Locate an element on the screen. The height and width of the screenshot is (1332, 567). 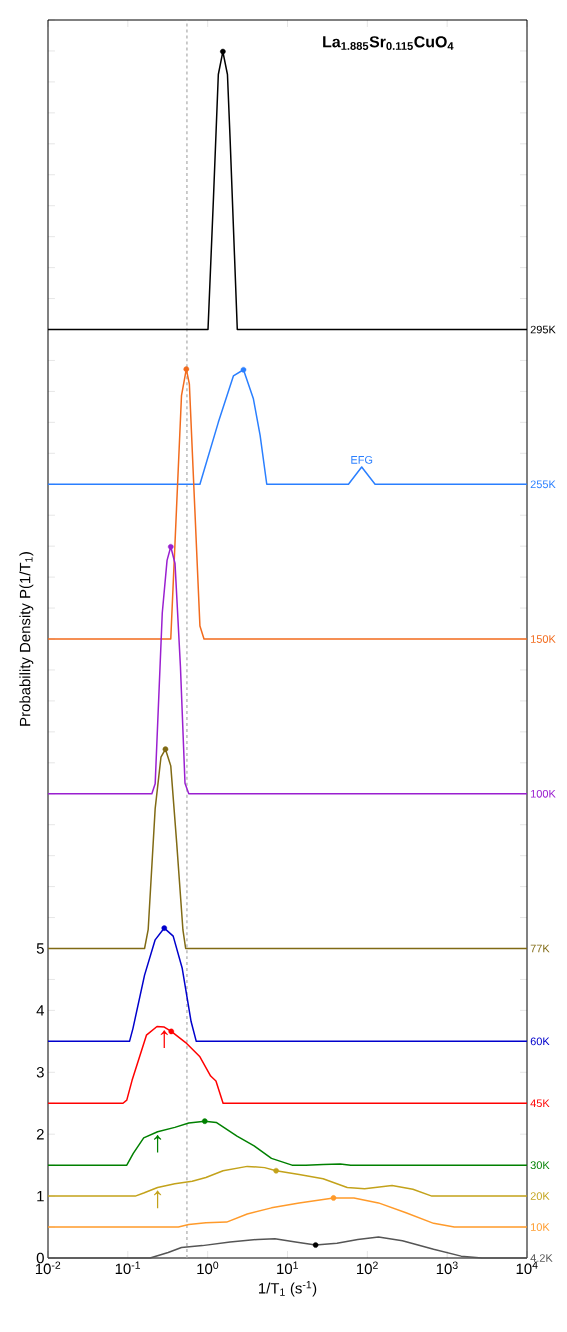
x-tick-label: 10$^{3}$ is located at coordinates (447, 1268).